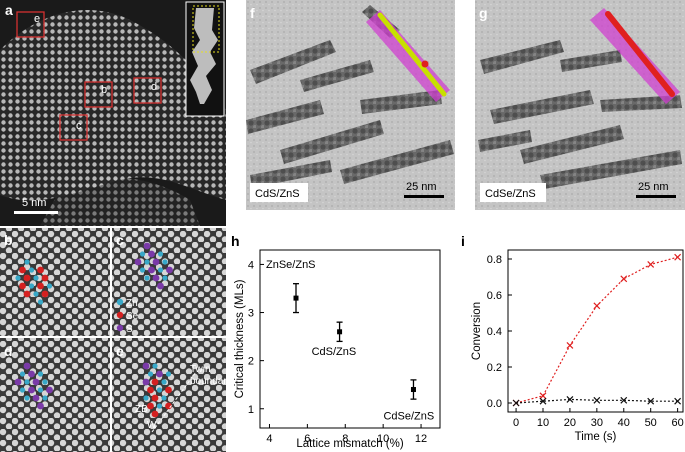 The image size is (685, 452). I want to click on chart-i-xtick-label: 40, so click(624, 423).